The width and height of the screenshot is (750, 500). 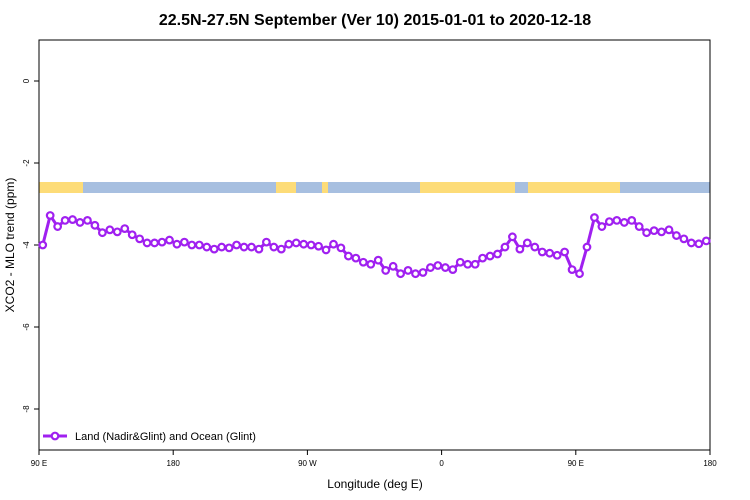 I want to click on y-axis-label: XCO2 - MLO trend (ppm), so click(x=10, y=245).